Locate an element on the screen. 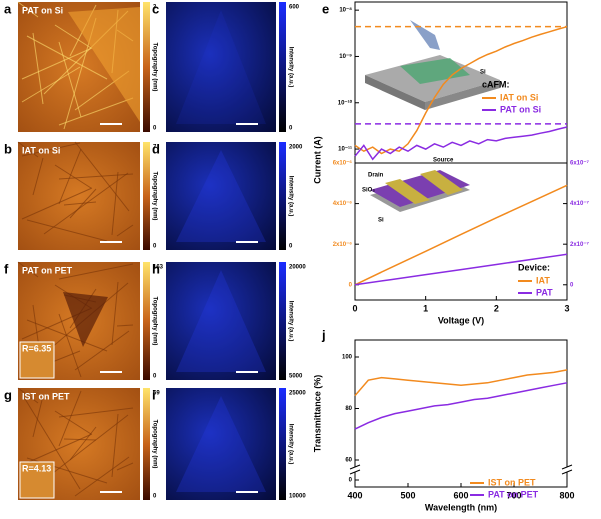 This screenshot has width=601, height=519. plot-frame is located at coordinates (461, 231).